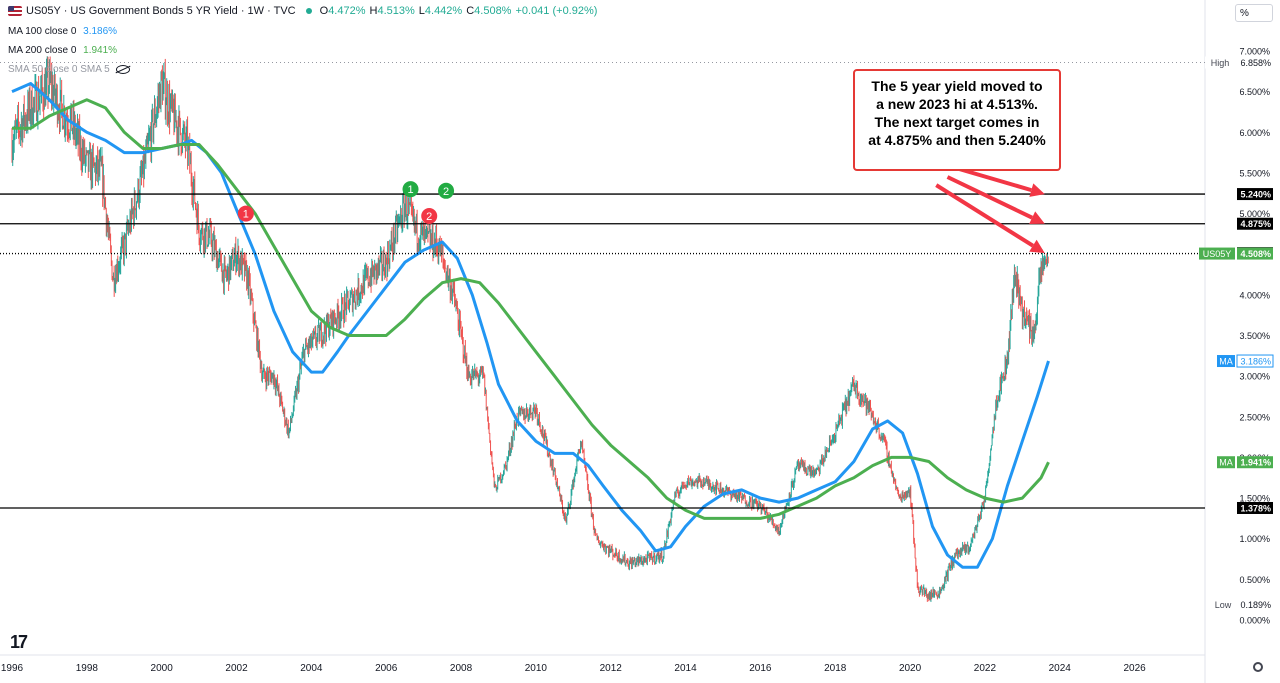  What do you see at coordinates (835, 668) in the screenshot?
I see `x-tick-label: 2018` at bounding box center [835, 668].